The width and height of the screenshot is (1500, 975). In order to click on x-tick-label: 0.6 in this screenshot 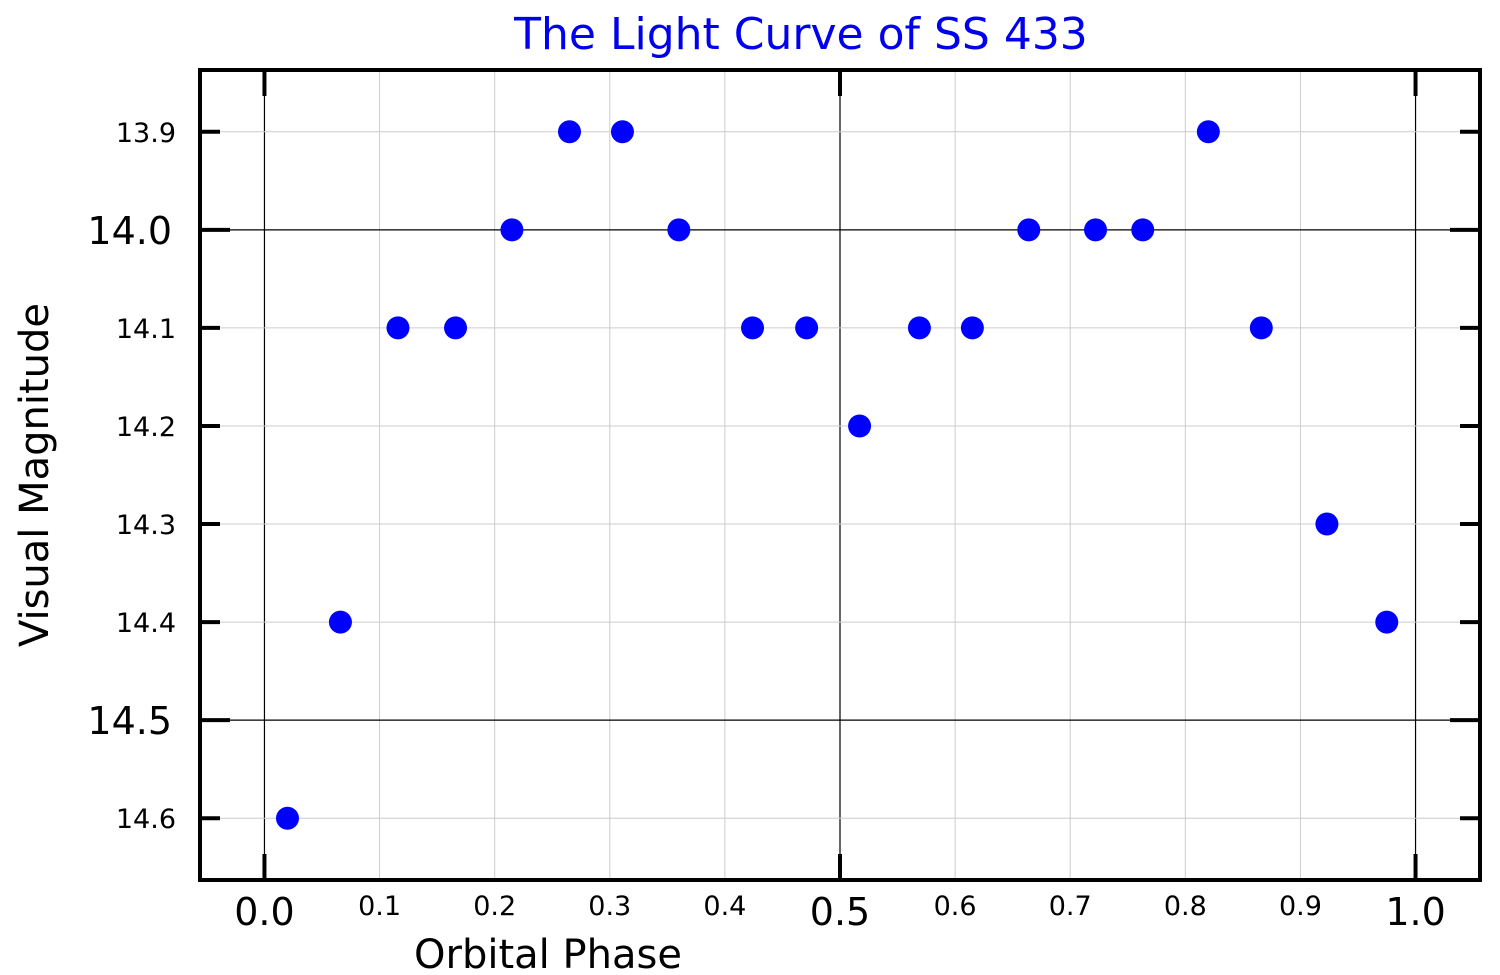, I will do `click(955, 906)`.